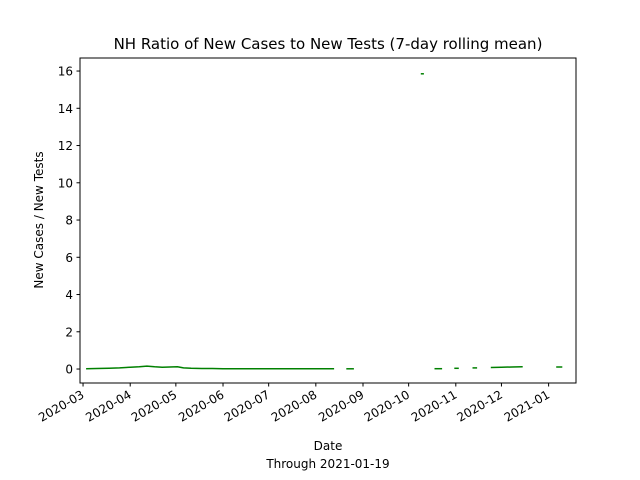  Describe the element at coordinates (154, 405) in the screenshot. I see `x-tick-label: 2020-05` at that location.